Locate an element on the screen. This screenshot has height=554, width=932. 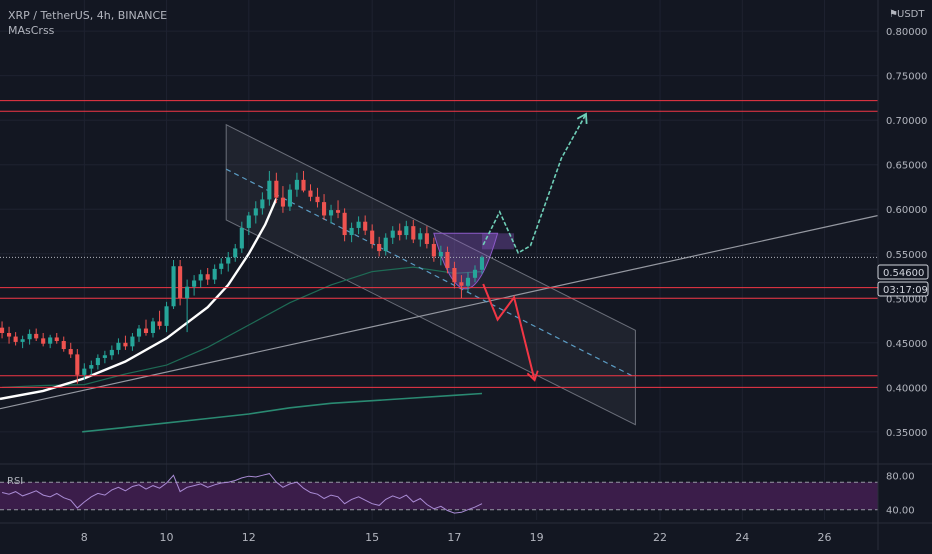
price-tick-label: 0.65000 is located at coordinates (906, 166).